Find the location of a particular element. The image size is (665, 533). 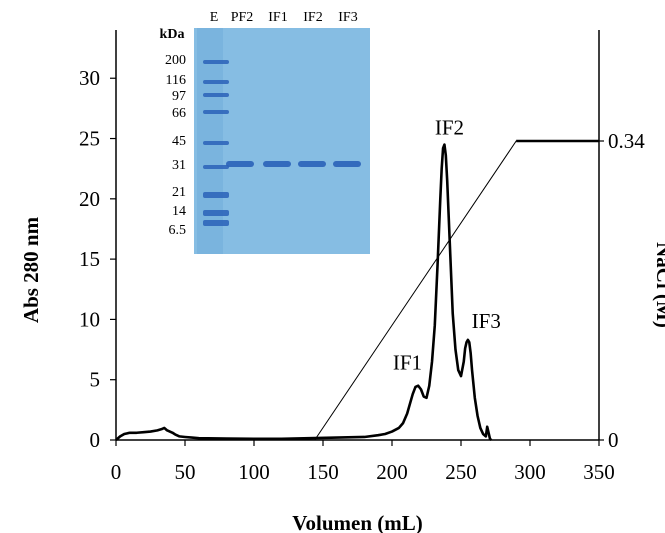

chart-labels: IF1 IF2 IF3 is located at coordinates (447, 245).